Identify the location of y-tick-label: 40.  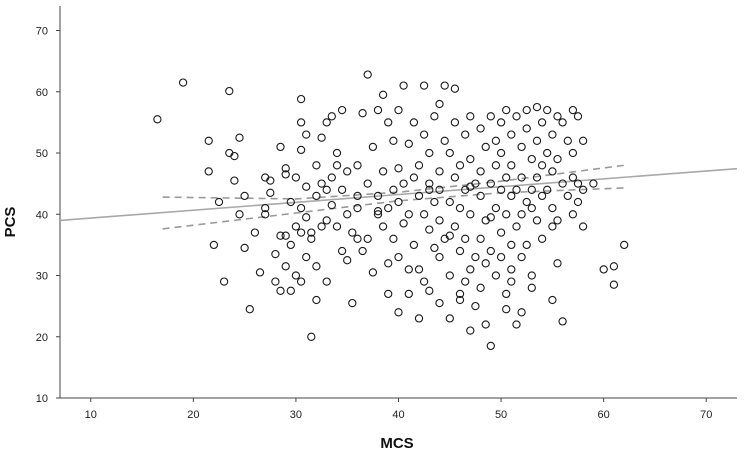
(42, 215).